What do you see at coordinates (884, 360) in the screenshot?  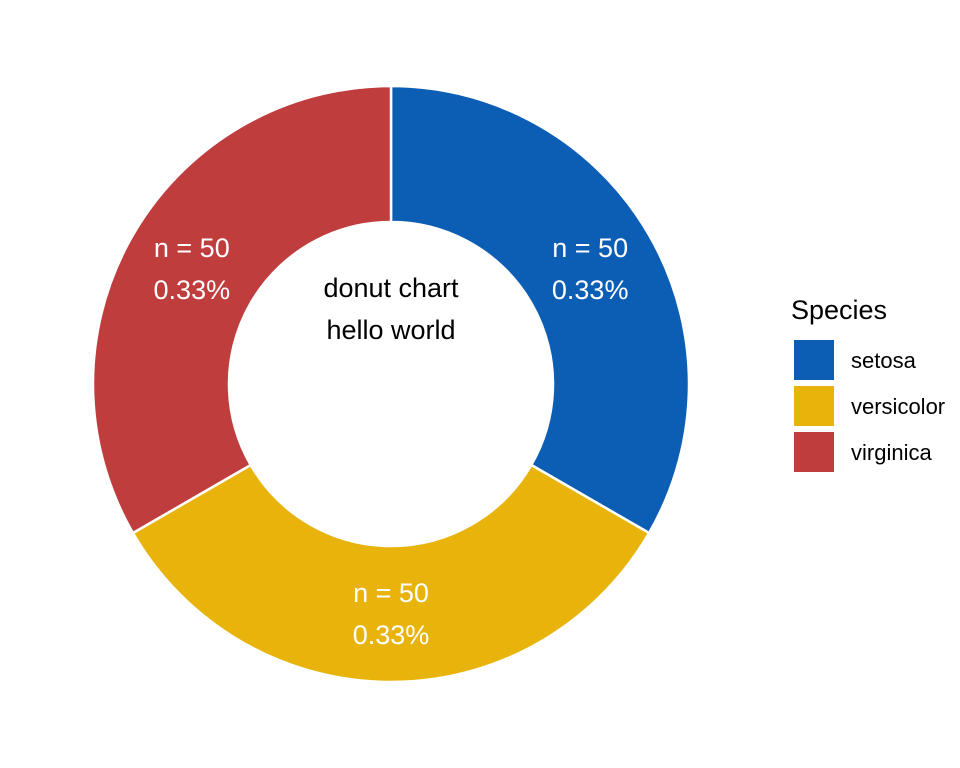 I see `legend-label-setosa: setosa` at bounding box center [884, 360].